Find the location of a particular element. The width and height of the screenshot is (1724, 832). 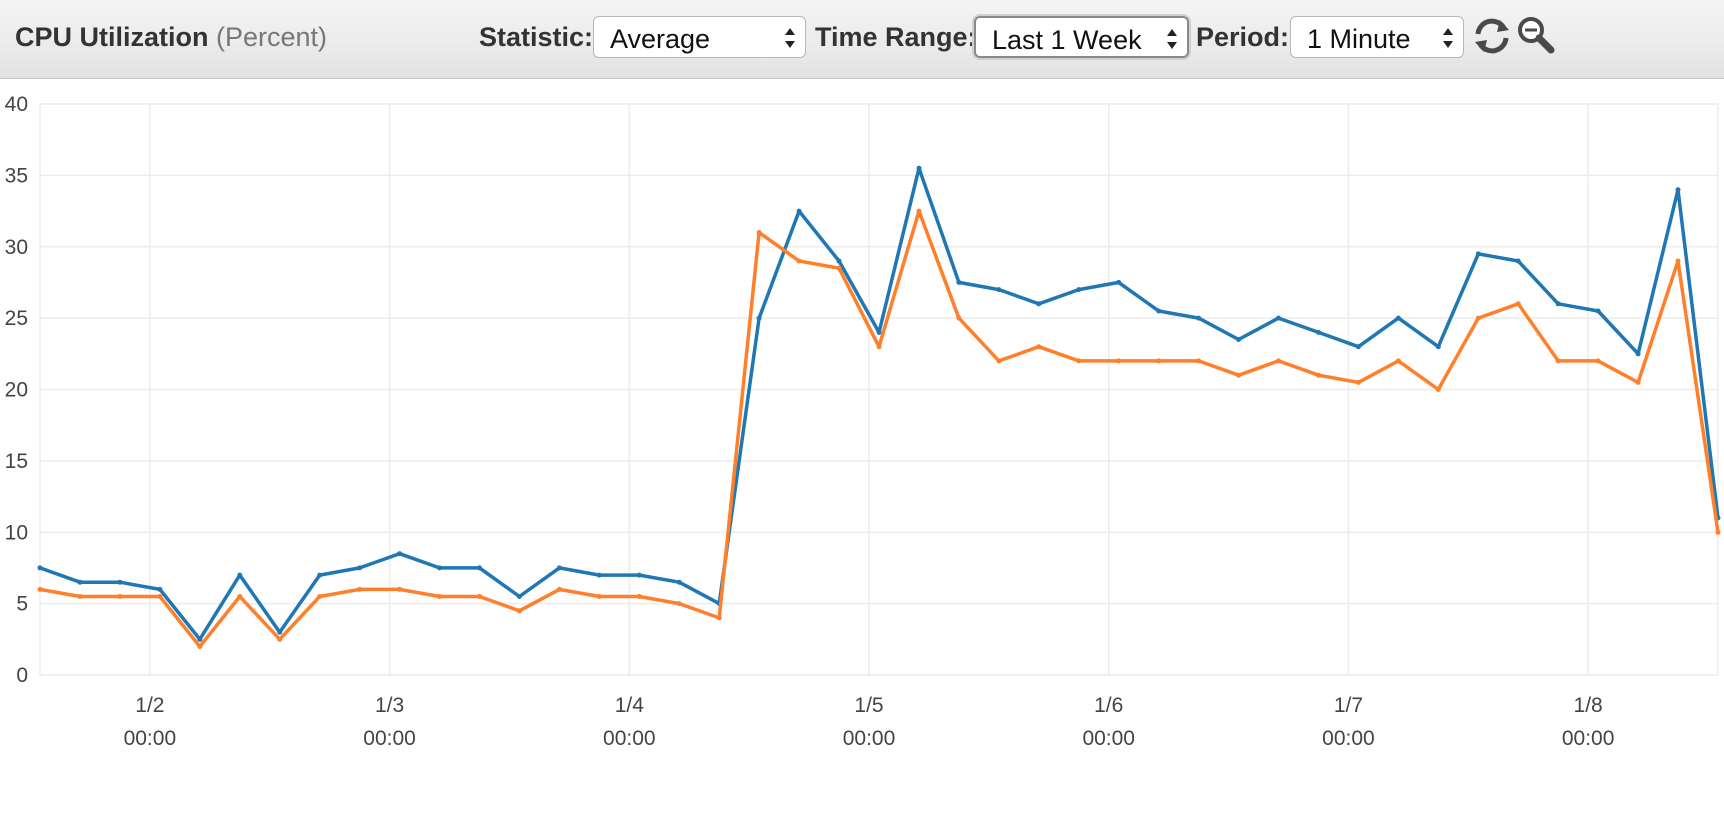

y-tick-label: 0 is located at coordinates (22, 675).